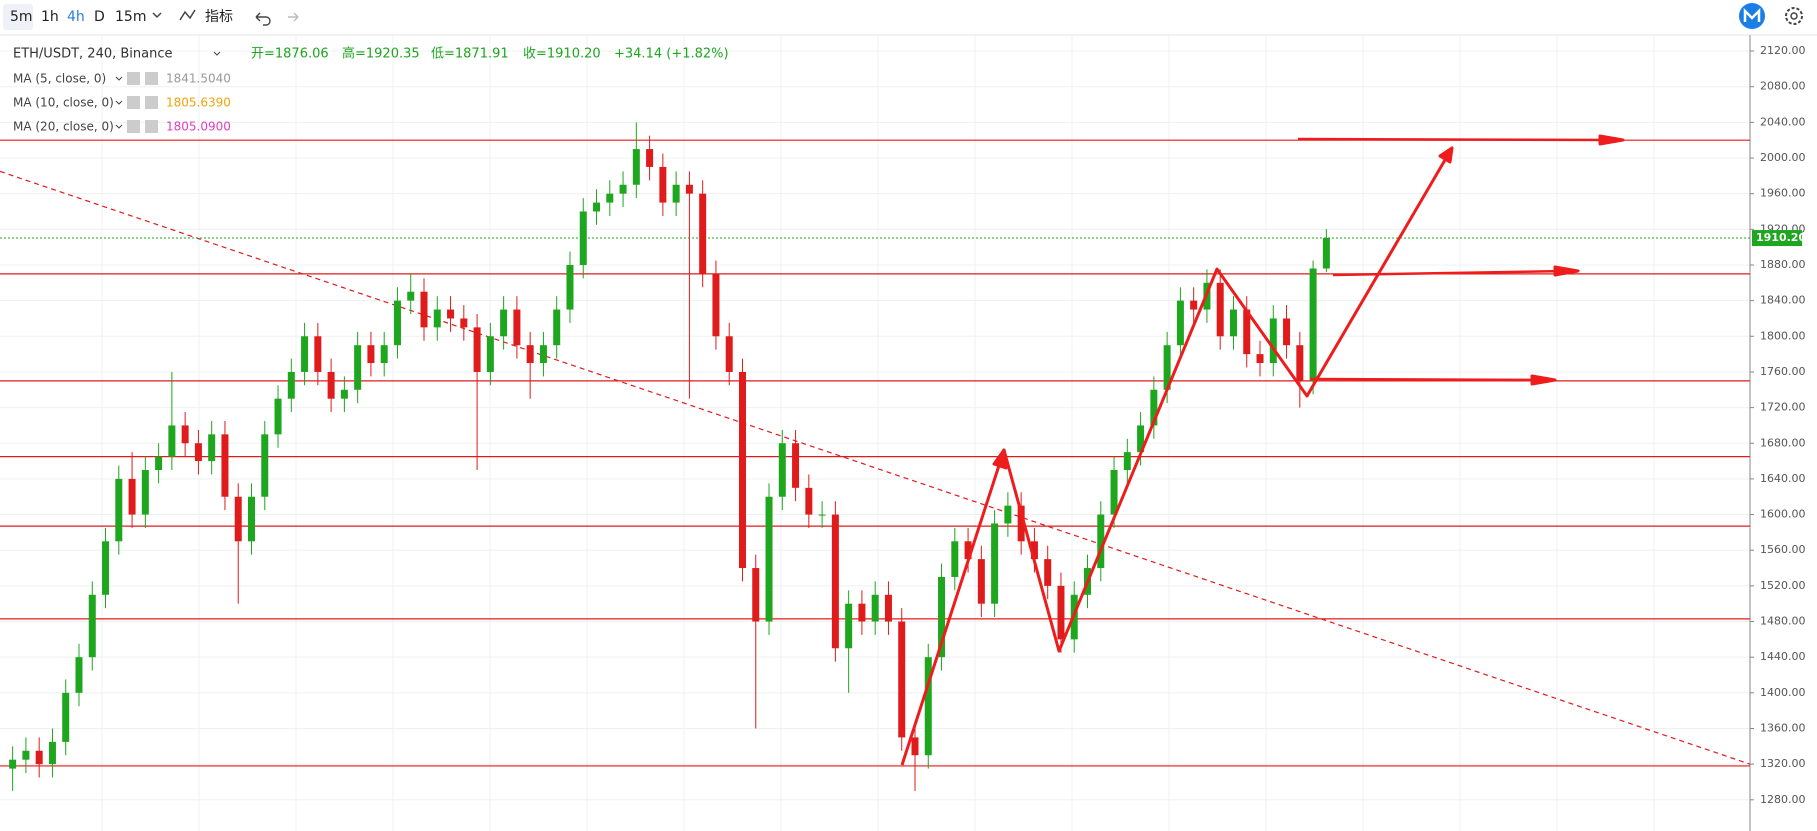 The height and width of the screenshot is (831, 1817). I want to click on redo-button, so click(293, 17).